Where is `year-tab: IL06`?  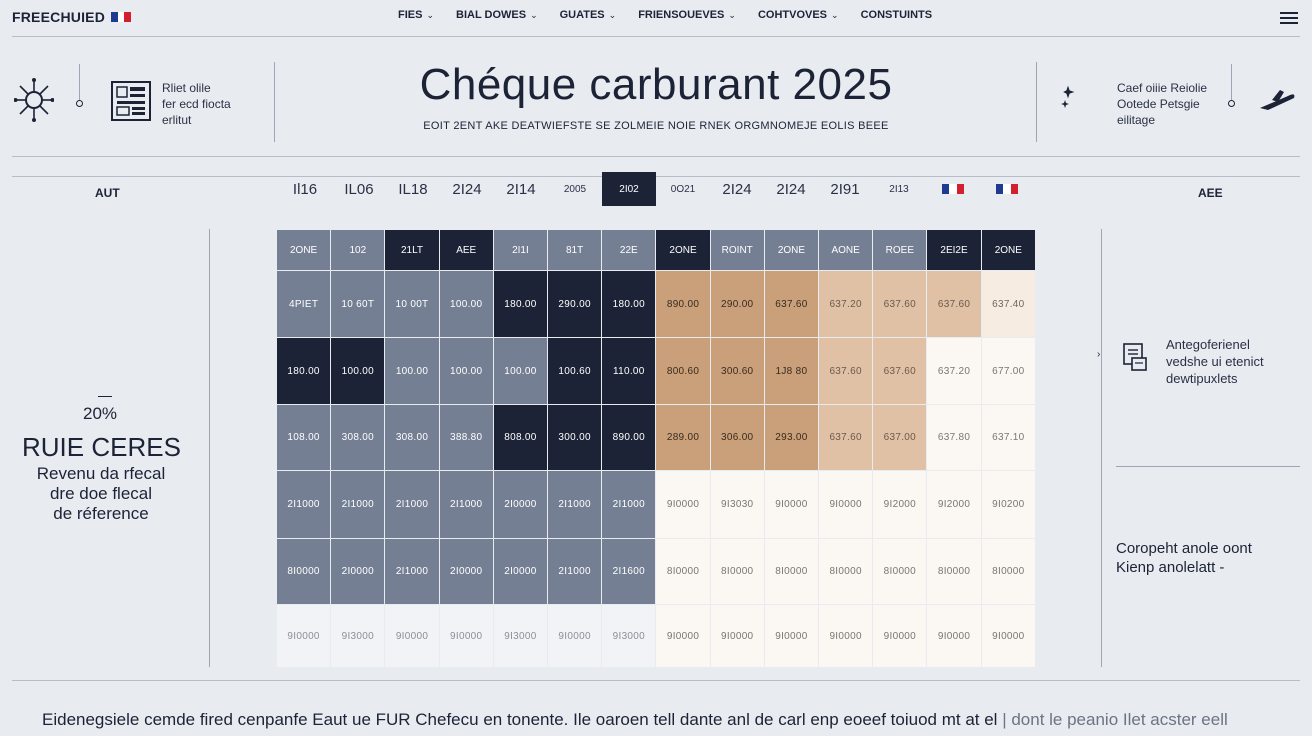 year-tab: IL06 is located at coordinates (359, 189).